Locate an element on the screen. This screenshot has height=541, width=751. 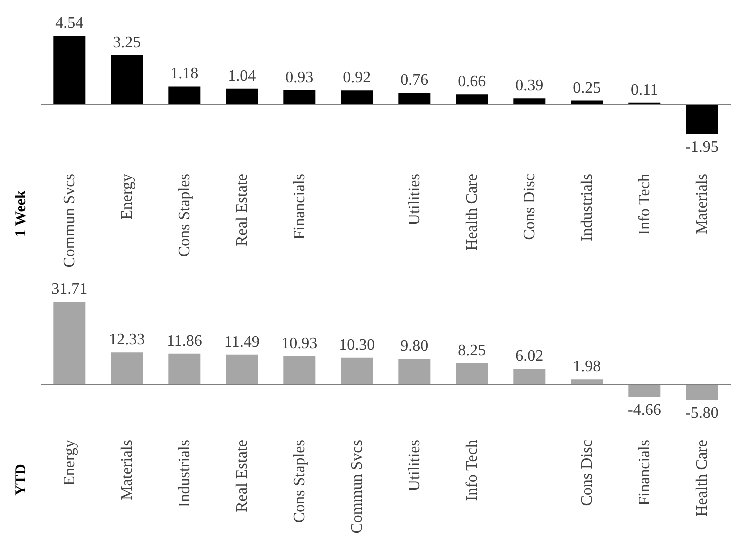
data-label: -1.95 is located at coordinates (702, 147).